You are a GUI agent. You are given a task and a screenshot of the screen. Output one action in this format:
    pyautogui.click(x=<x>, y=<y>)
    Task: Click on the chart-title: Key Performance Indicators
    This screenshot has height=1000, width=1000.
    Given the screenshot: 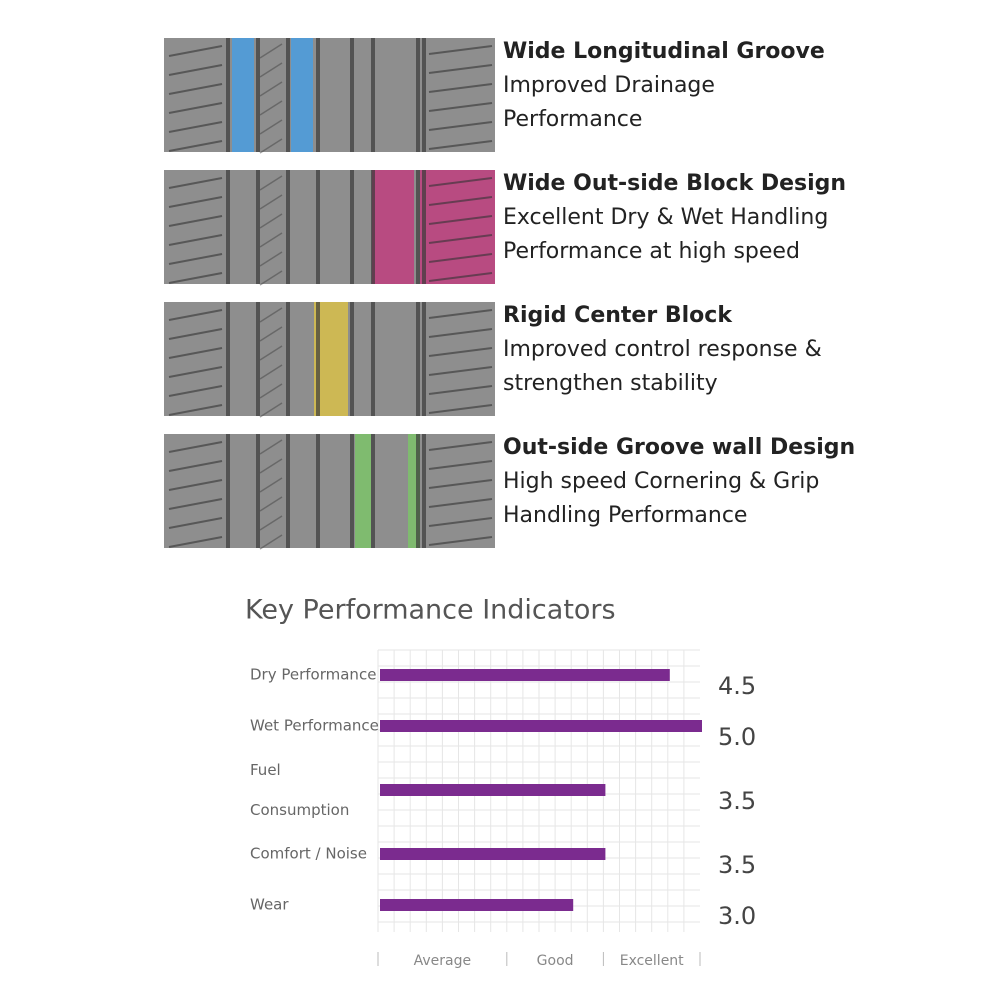 What is the action you would take?
    pyautogui.click(x=430, y=610)
    